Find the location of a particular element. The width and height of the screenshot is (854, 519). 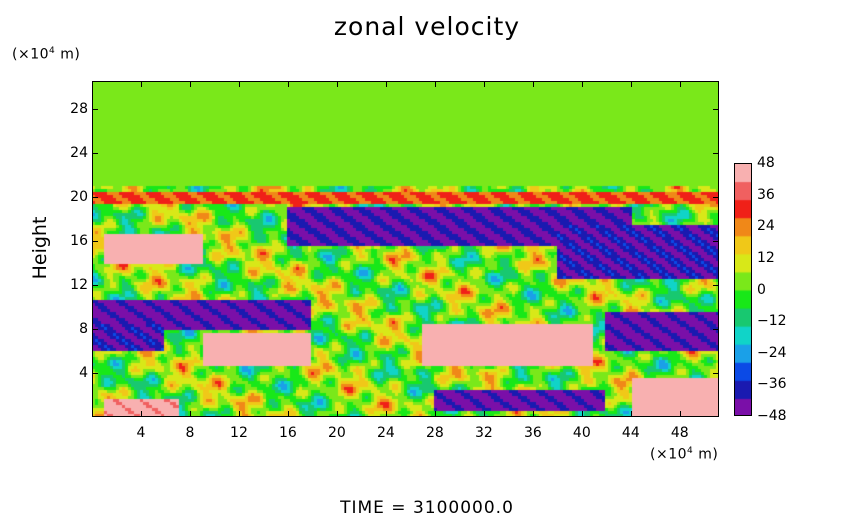

x-tick-label: 32 is located at coordinates (483, 433).